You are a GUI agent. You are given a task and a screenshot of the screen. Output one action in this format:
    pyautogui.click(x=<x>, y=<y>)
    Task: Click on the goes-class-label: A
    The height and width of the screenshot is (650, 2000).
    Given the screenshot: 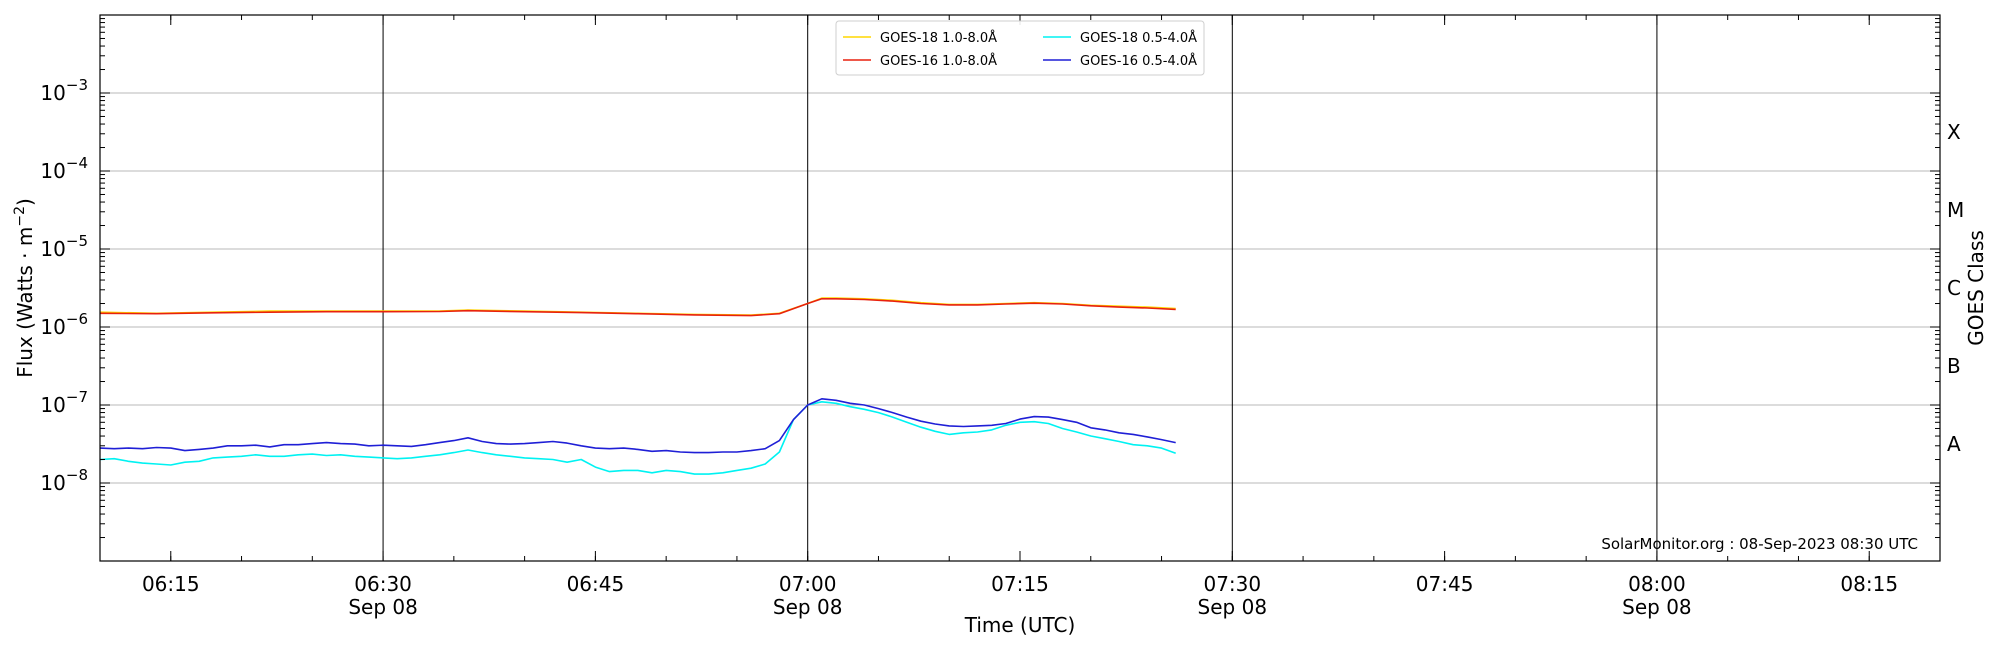 What is the action you would take?
    pyautogui.click(x=1954, y=444)
    